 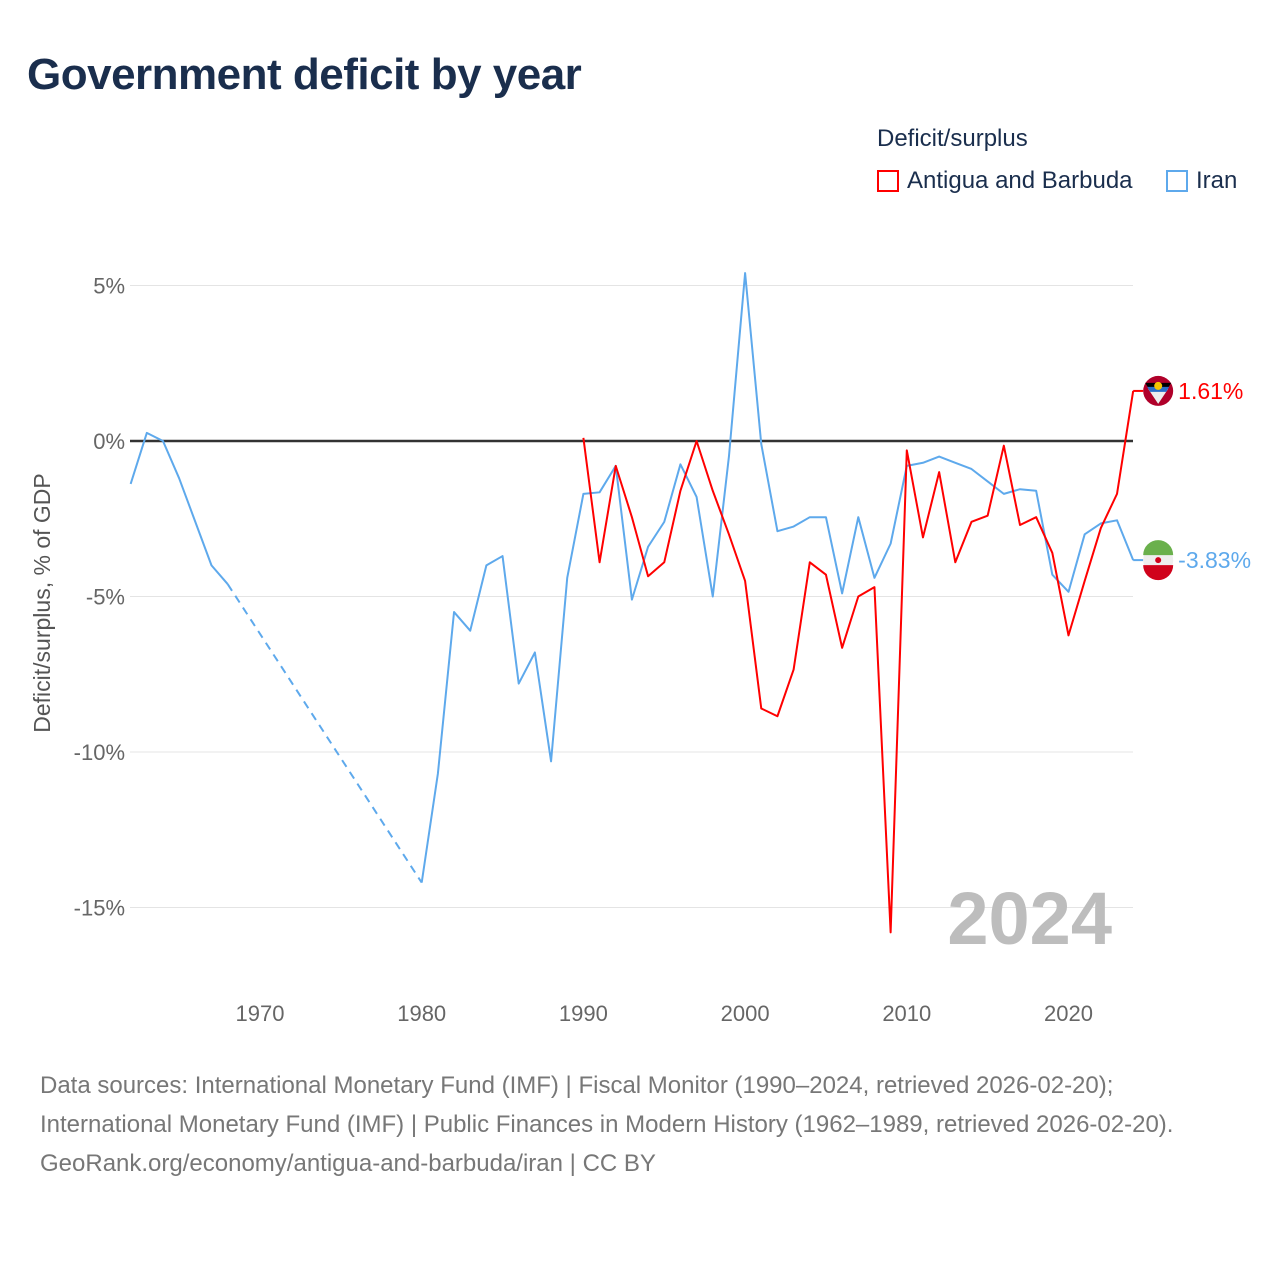 I want to click on x-tick-label: 2000, so click(x=745, y=1013).